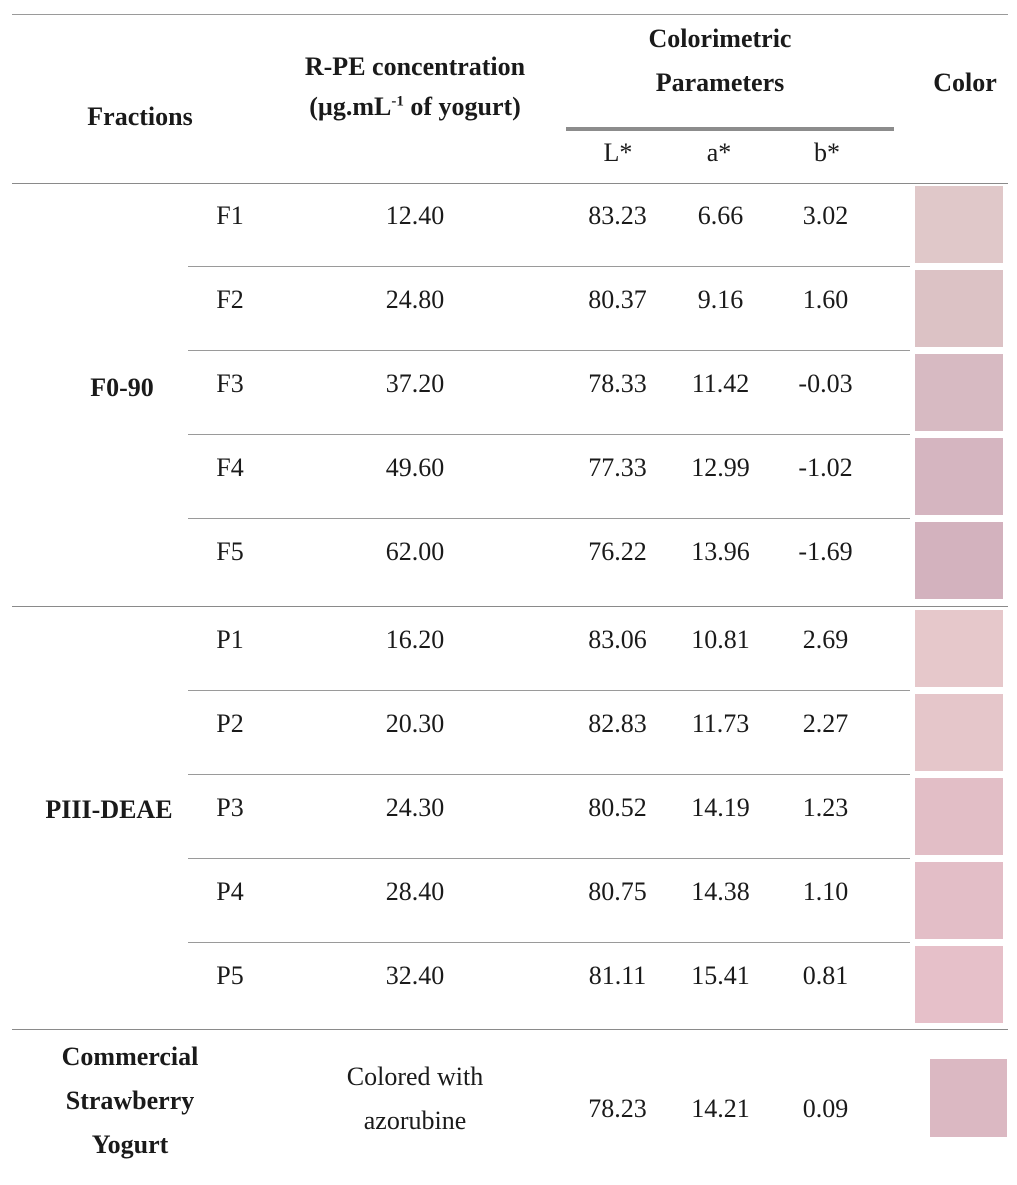 The height and width of the screenshot is (1185, 1017). Describe the element at coordinates (719, 152) in the screenshot. I see `header-a: a*` at that location.